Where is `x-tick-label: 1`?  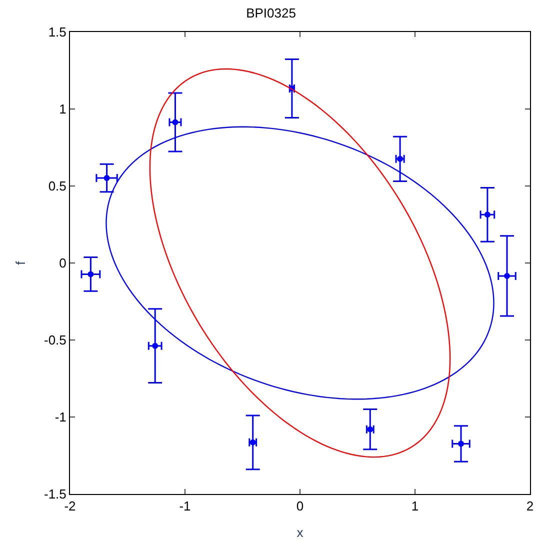 x-tick-label: 1 is located at coordinates (415, 506).